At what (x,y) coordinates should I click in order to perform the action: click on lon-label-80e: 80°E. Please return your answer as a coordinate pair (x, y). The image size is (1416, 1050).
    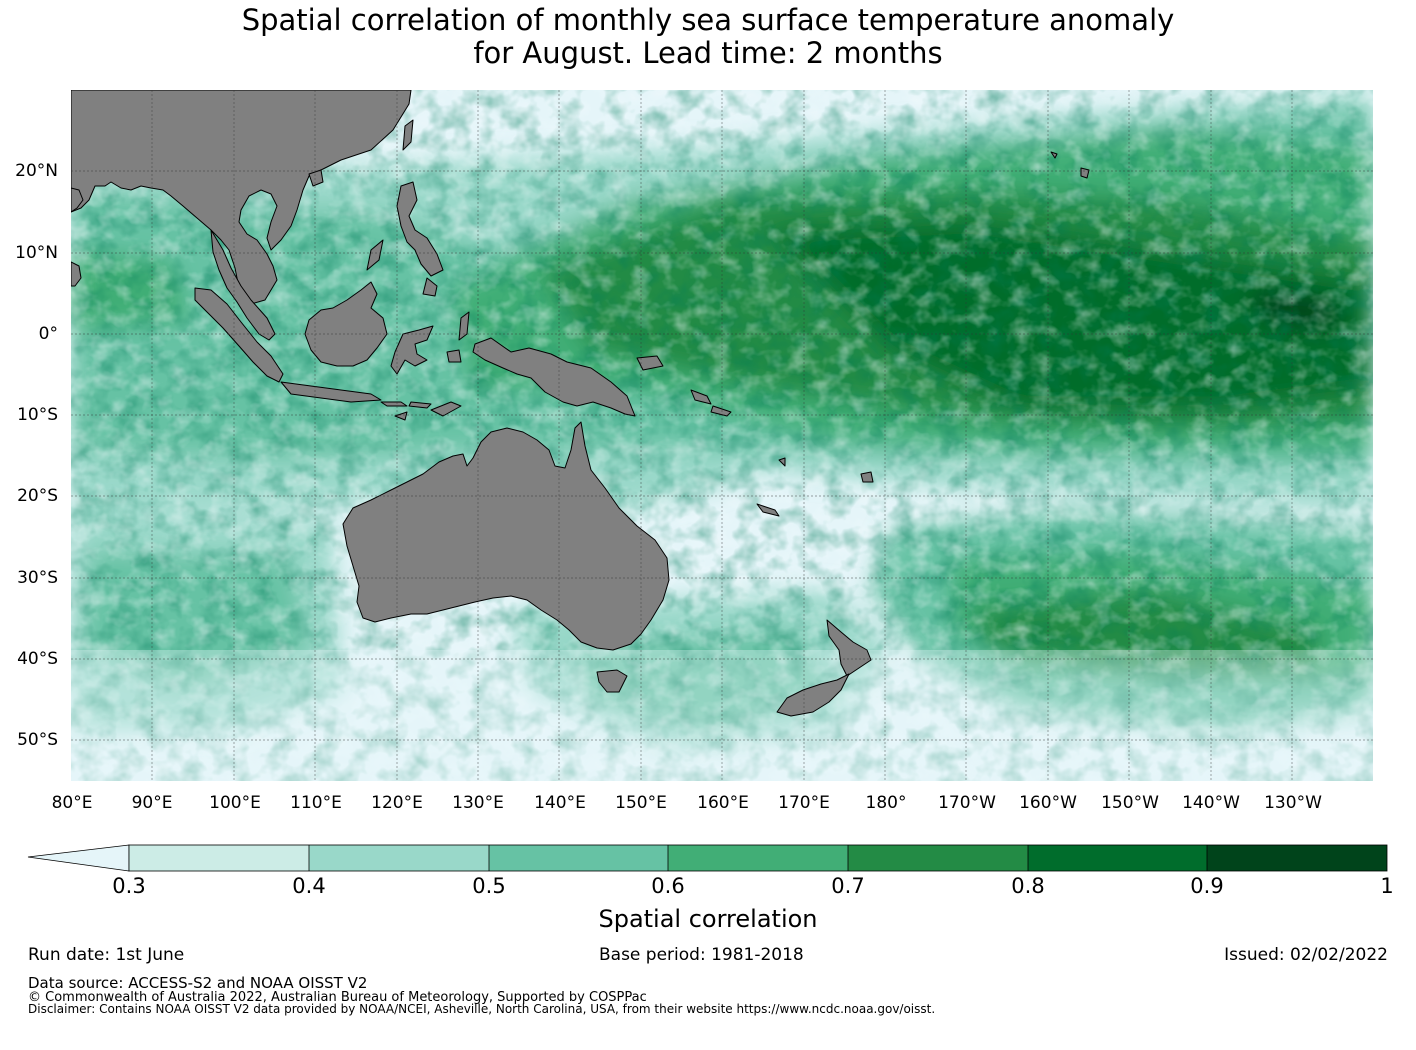
    Looking at the image, I should click on (72, 803).